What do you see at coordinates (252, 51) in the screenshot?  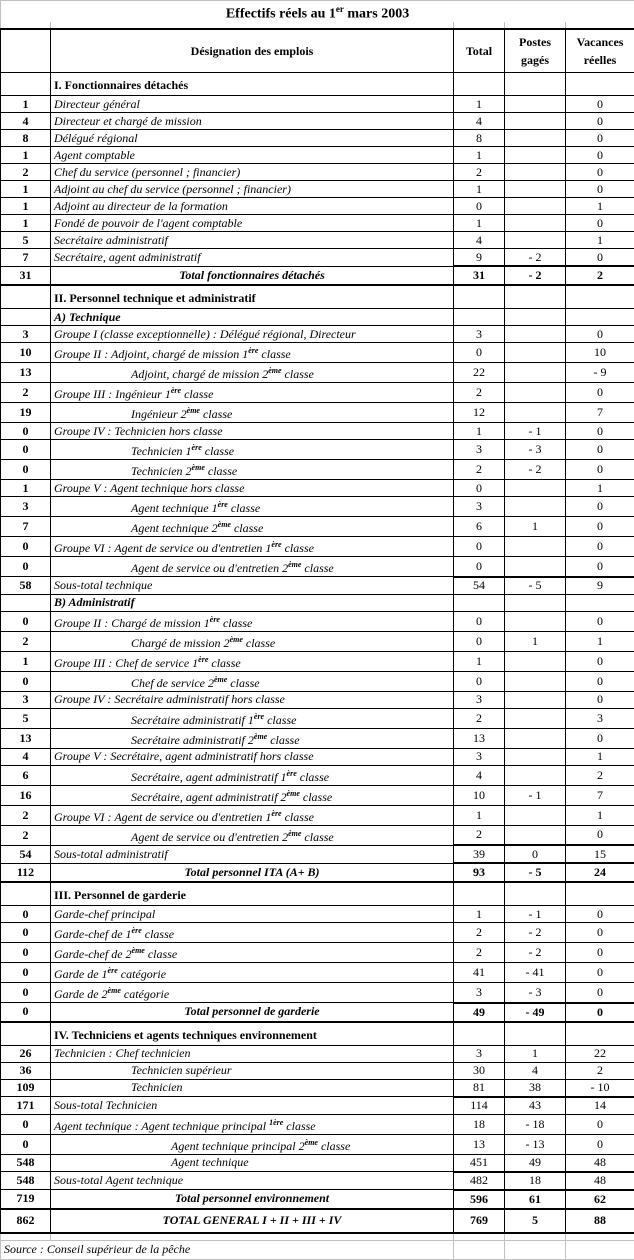 I see `header-designation: Désignation des emplois` at bounding box center [252, 51].